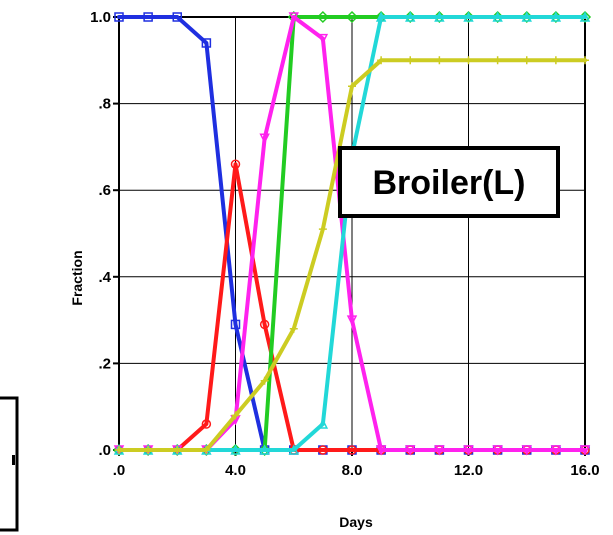  What do you see at coordinates (77, 277) in the screenshot?
I see `y-axis-label: Fraction` at bounding box center [77, 277].